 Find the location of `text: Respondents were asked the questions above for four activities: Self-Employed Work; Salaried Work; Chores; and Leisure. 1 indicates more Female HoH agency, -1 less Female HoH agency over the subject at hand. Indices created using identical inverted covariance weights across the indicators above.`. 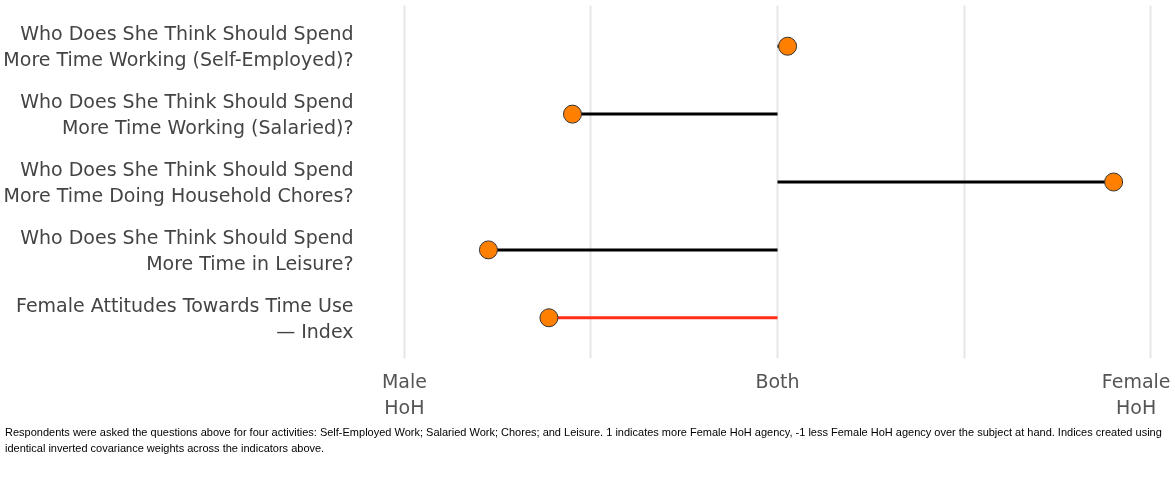

text: Respondents were asked the questions above for four activities: Self-Employed Work; Salaried Work; Chores; and Leisure. 1 indicates more Female HoH agency, -1 less Female HoH agency over the subject at hand. Indices created using identical inverted covariance weights across the indicators above. is located at coordinates (584, 440).